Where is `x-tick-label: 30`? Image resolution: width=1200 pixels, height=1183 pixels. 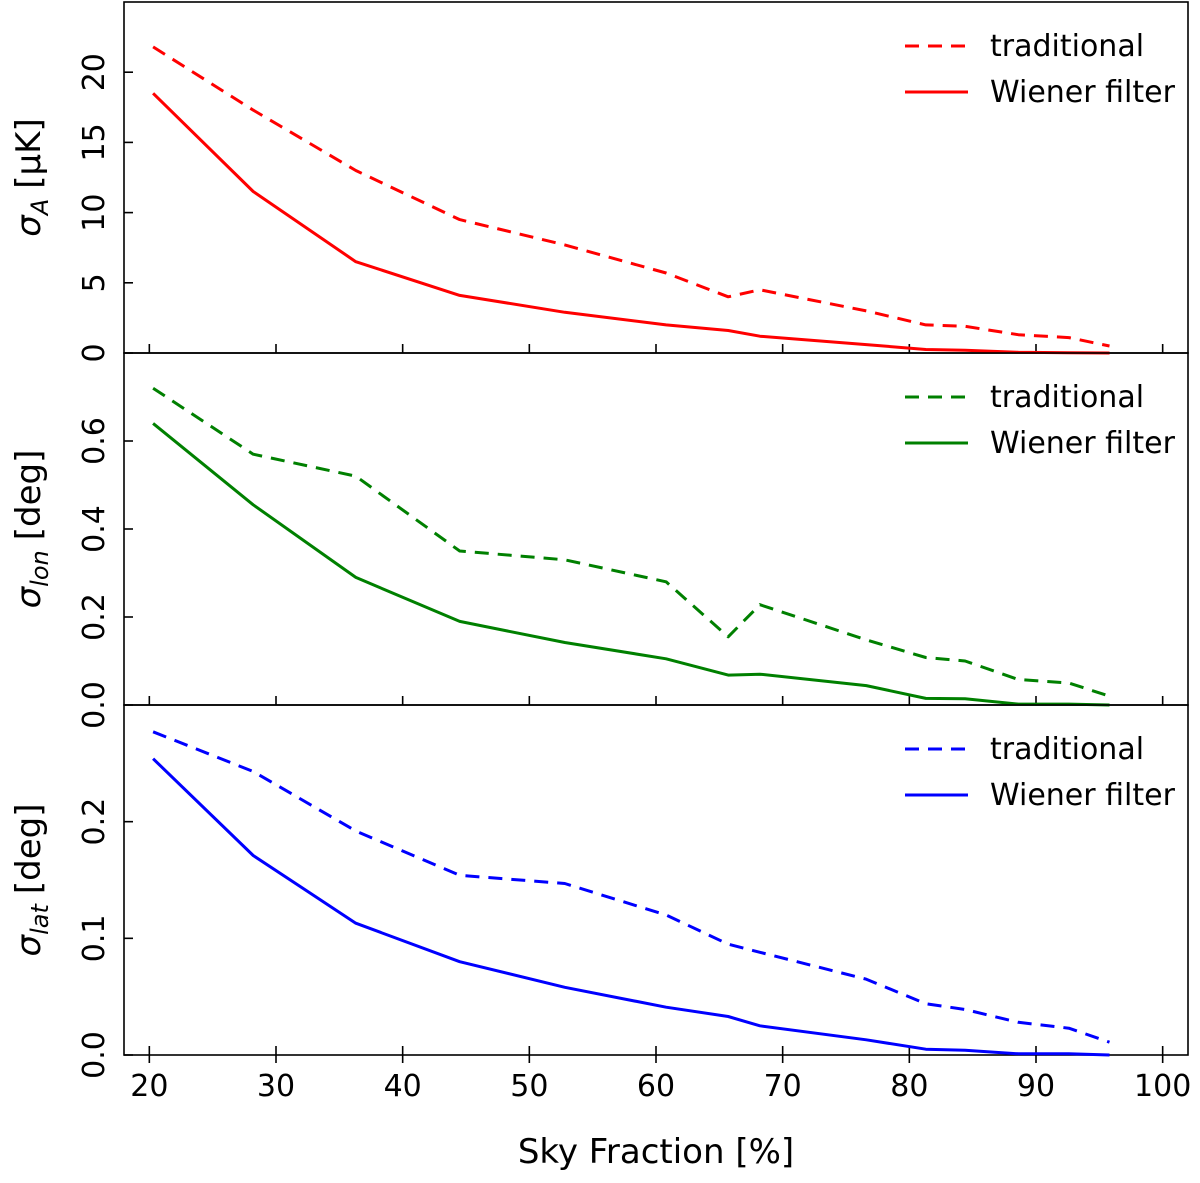
x-tick-label: 30 is located at coordinates (276, 1086).